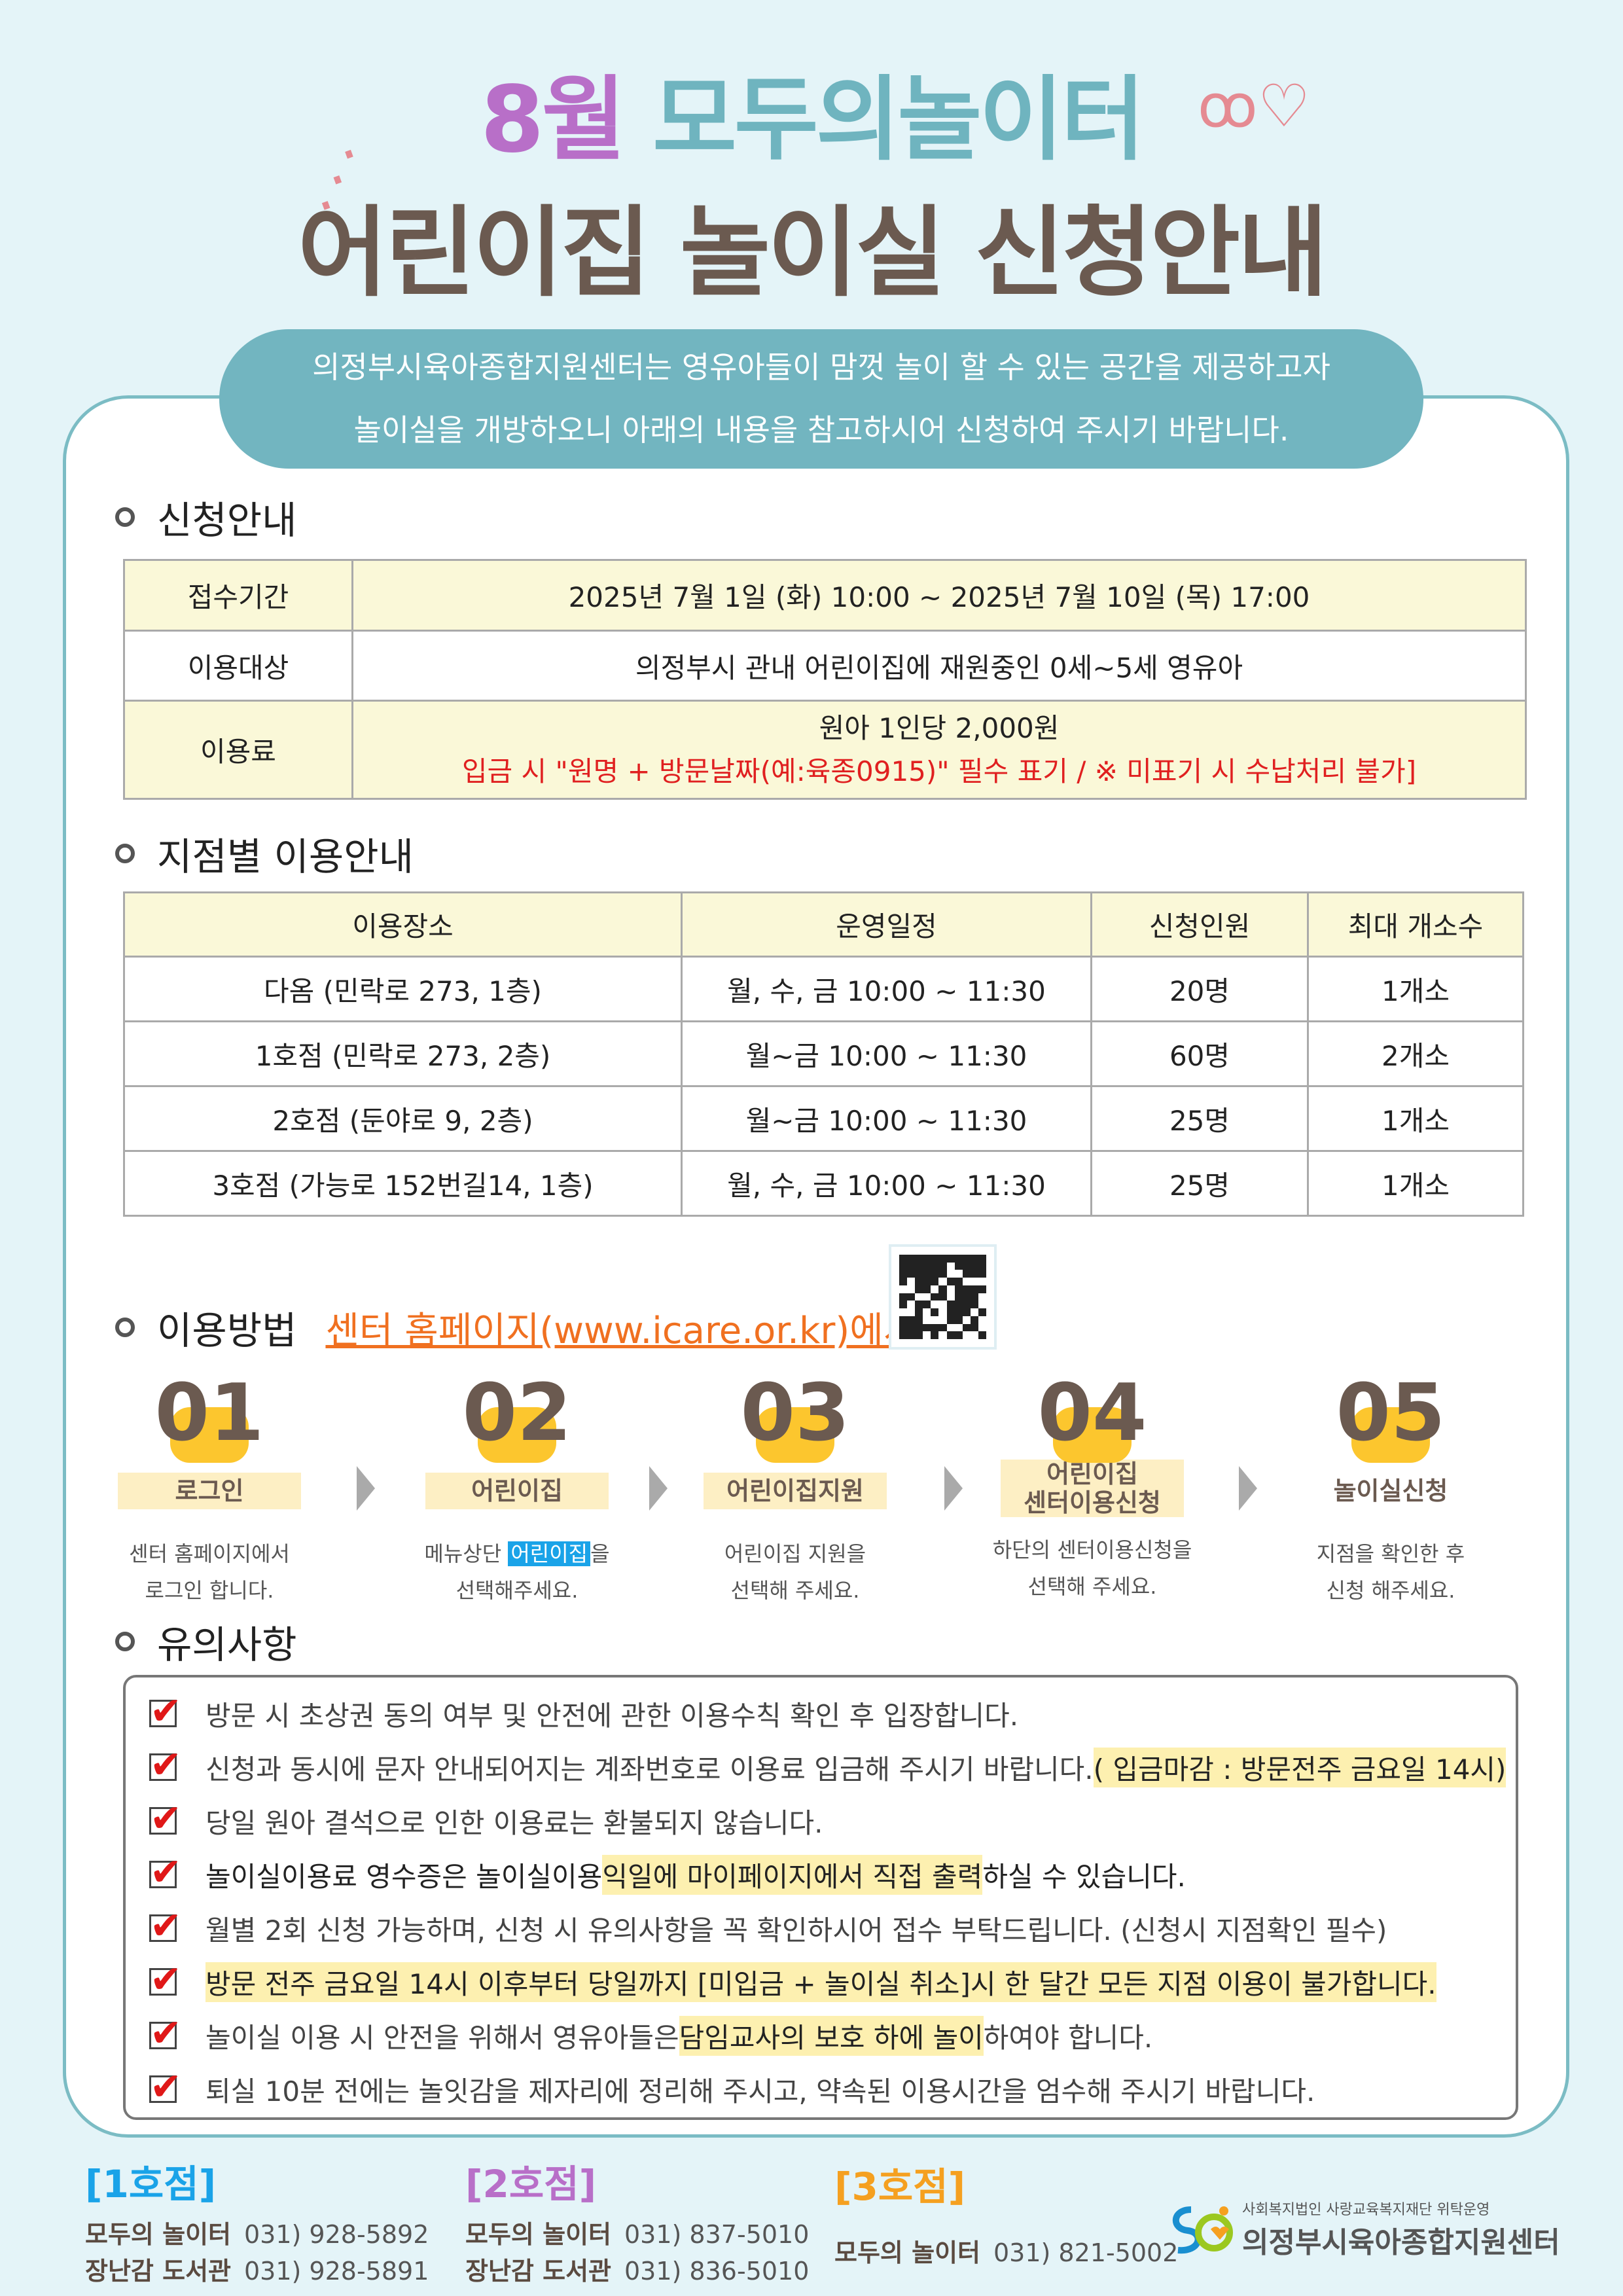 The height and width of the screenshot is (2296, 1623). What do you see at coordinates (796, 1491) in the screenshot?
I see `step-label: 어린이집지원` at bounding box center [796, 1491].